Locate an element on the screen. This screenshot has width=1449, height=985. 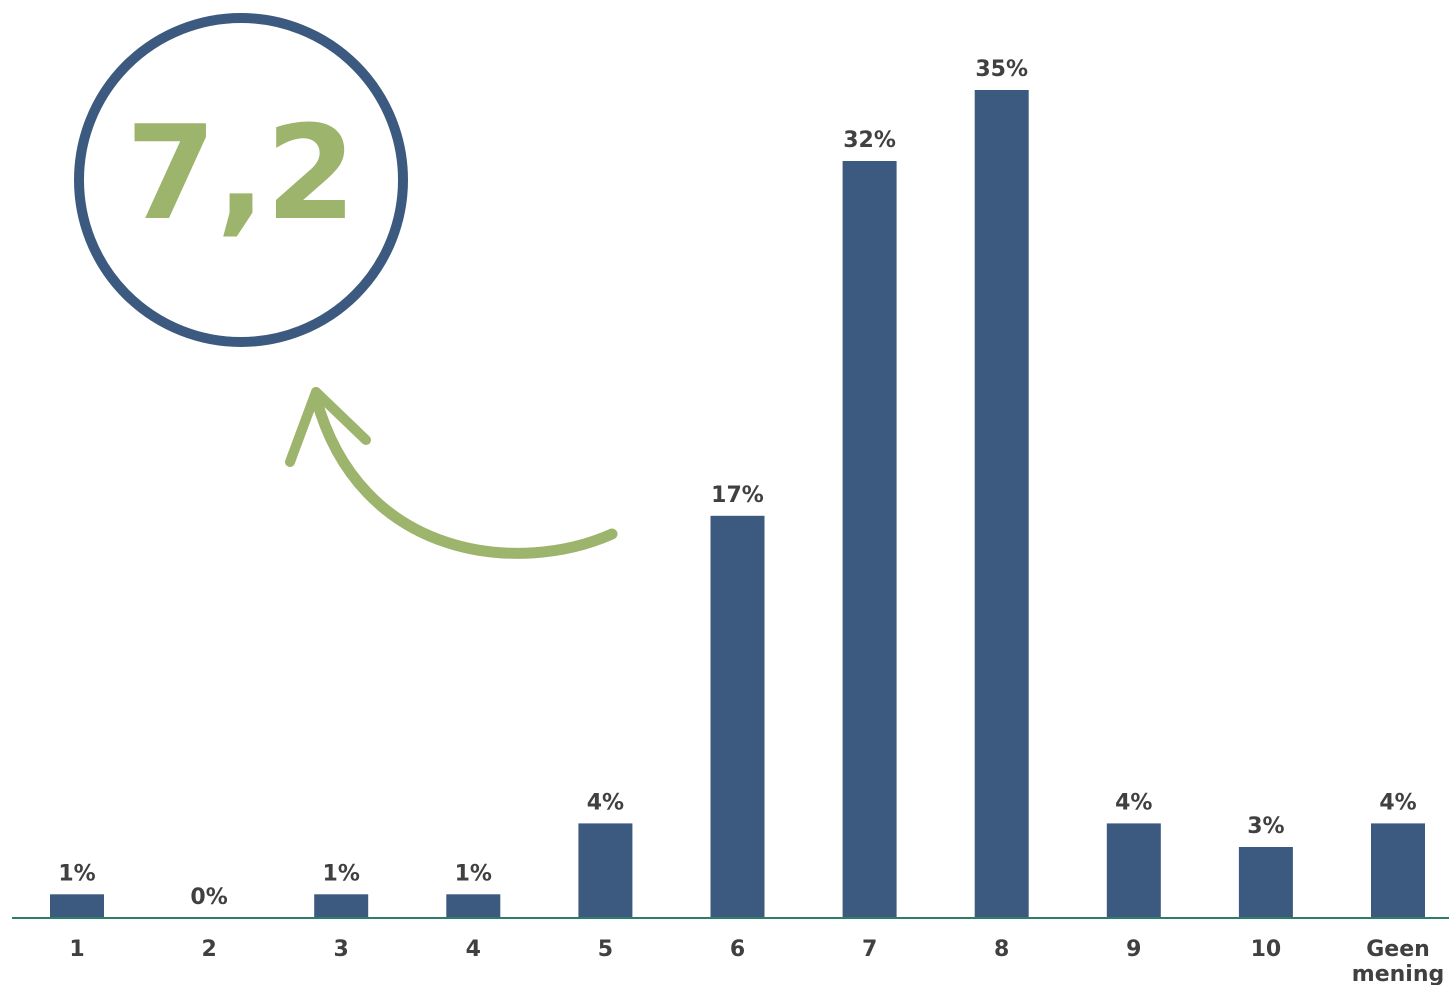
x-tick-label-8: 8 is located at coordinates (1001, 949).